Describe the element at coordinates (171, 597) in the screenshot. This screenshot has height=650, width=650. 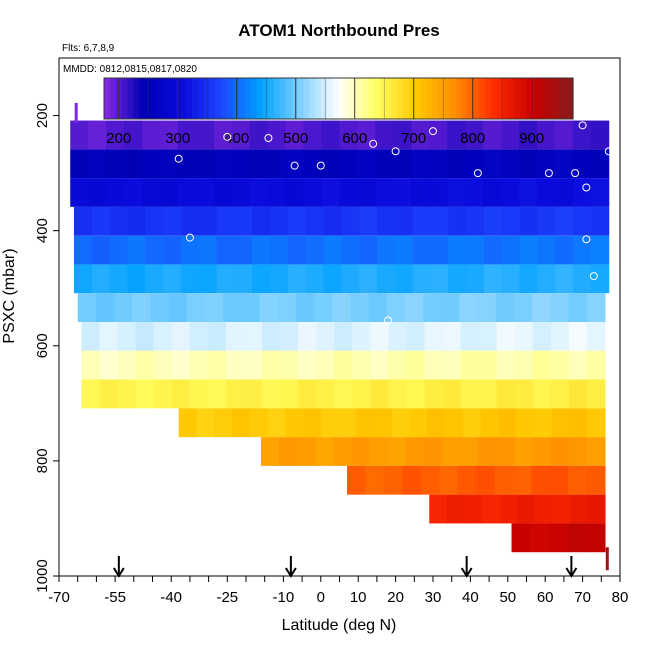
I see `x-tick-label: -40` at that location.